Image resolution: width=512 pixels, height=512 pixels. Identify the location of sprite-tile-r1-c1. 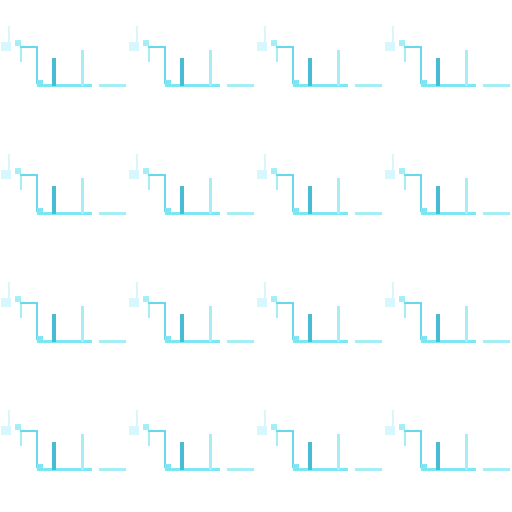
(64, 64).